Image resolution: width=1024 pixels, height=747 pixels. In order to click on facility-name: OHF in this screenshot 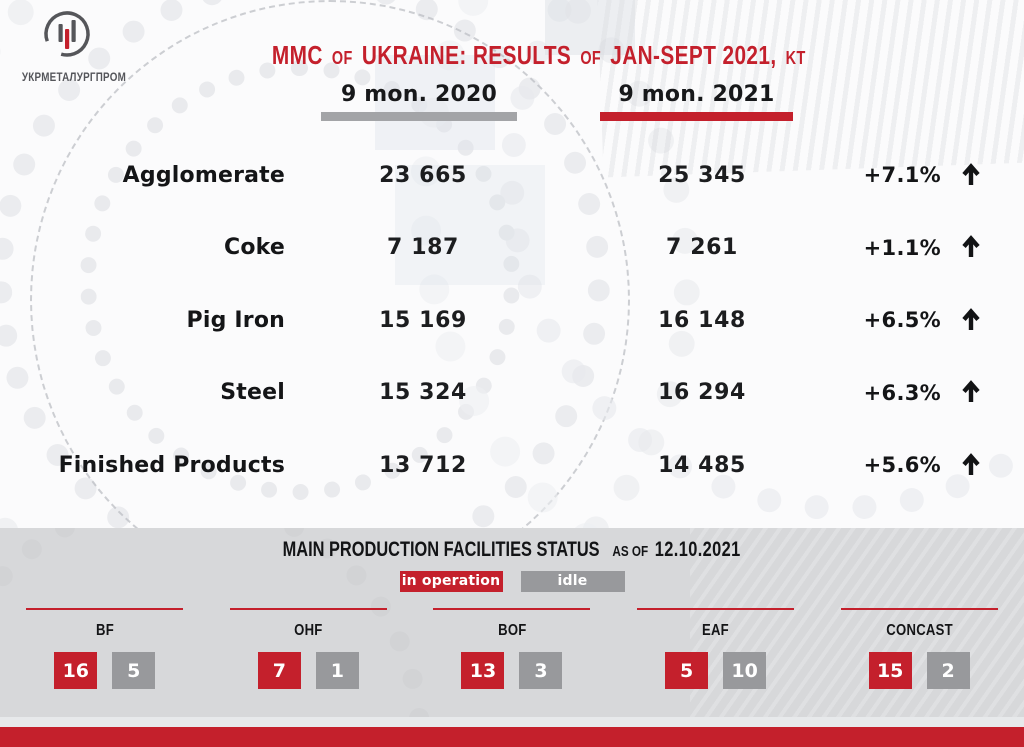, I will do `click(308, 630)`.